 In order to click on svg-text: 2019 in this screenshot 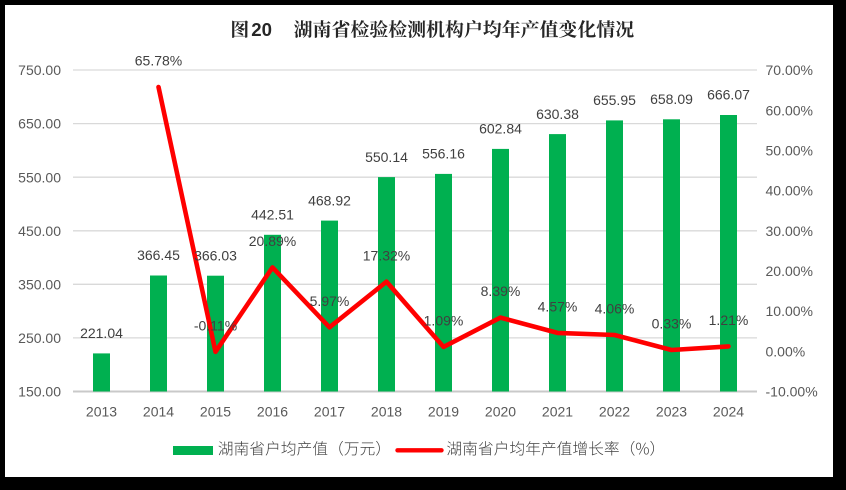, I will do `click(443, 412)`.